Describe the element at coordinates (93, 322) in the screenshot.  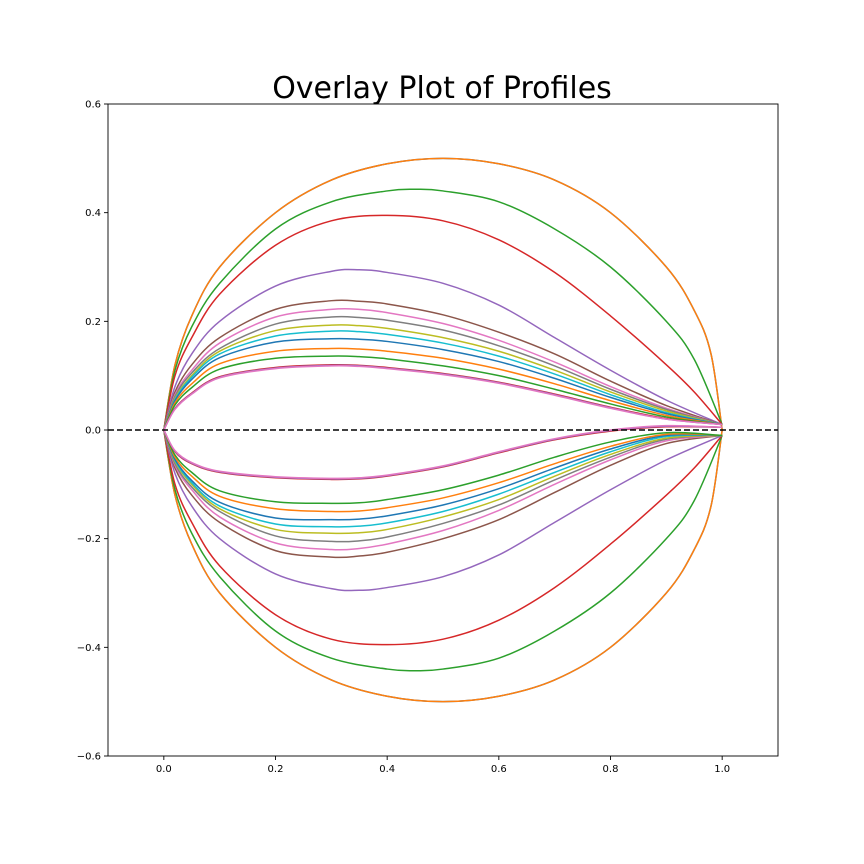
I see `y-tick-label: 0.2` at that location.